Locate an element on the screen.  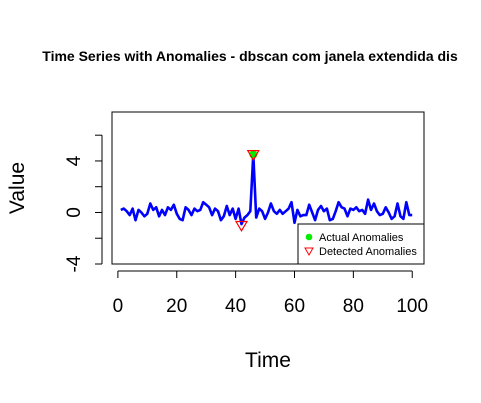
y-axis-label: Value is located at coordinates (17, 188).